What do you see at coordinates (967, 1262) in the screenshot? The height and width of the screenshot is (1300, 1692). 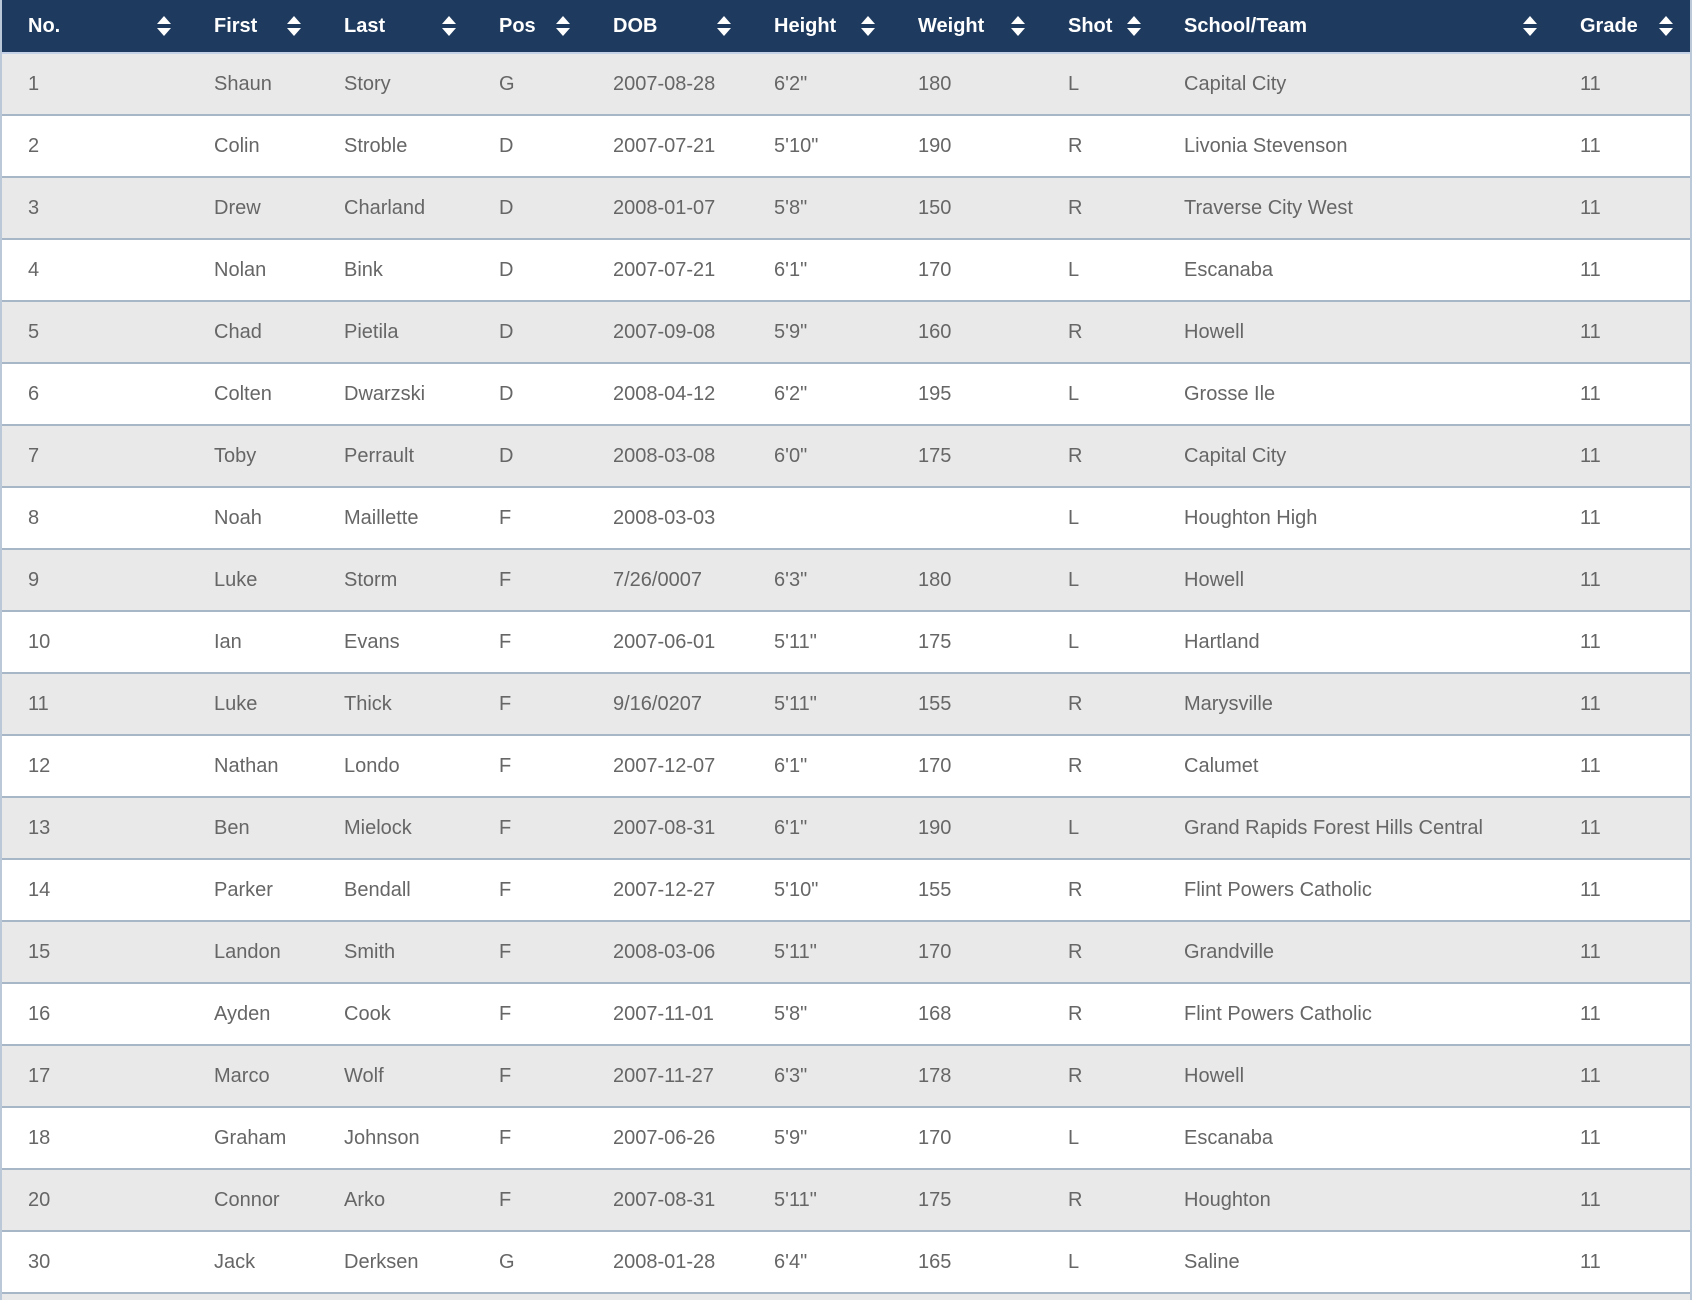 I see `cell-weight: 165` at bounding box center [967, 1262].